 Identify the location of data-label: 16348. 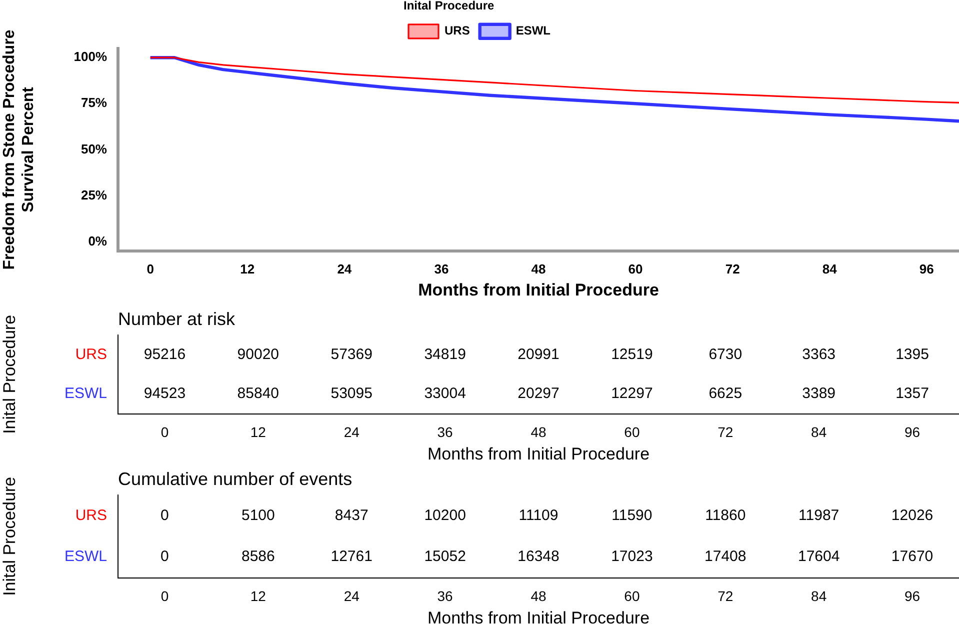
(539, 557).